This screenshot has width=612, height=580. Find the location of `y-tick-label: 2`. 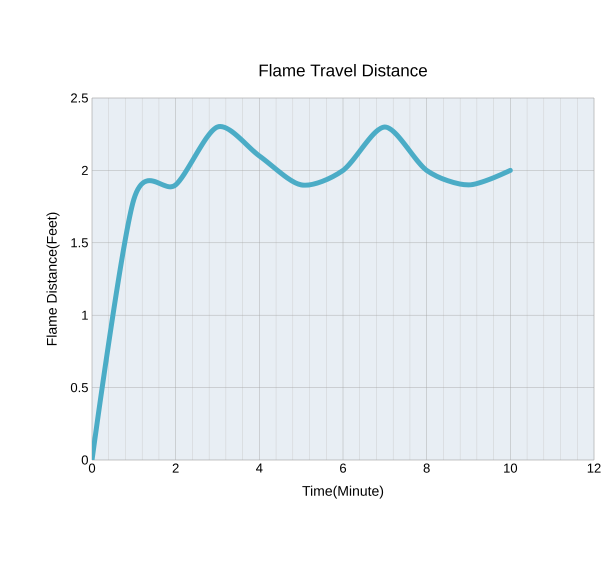

y-tick-label: 2 is located at coordinates (85, 170).